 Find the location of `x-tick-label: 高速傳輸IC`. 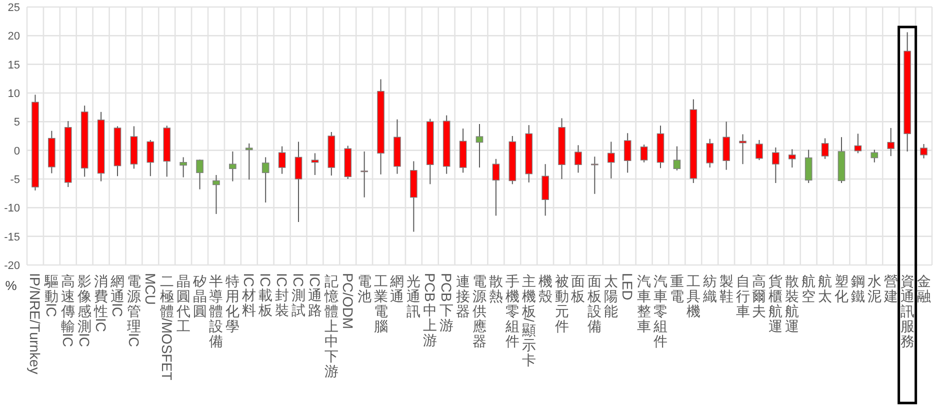

x-tick-label: 高速傳輸IC is located at coordinates (68, 310).